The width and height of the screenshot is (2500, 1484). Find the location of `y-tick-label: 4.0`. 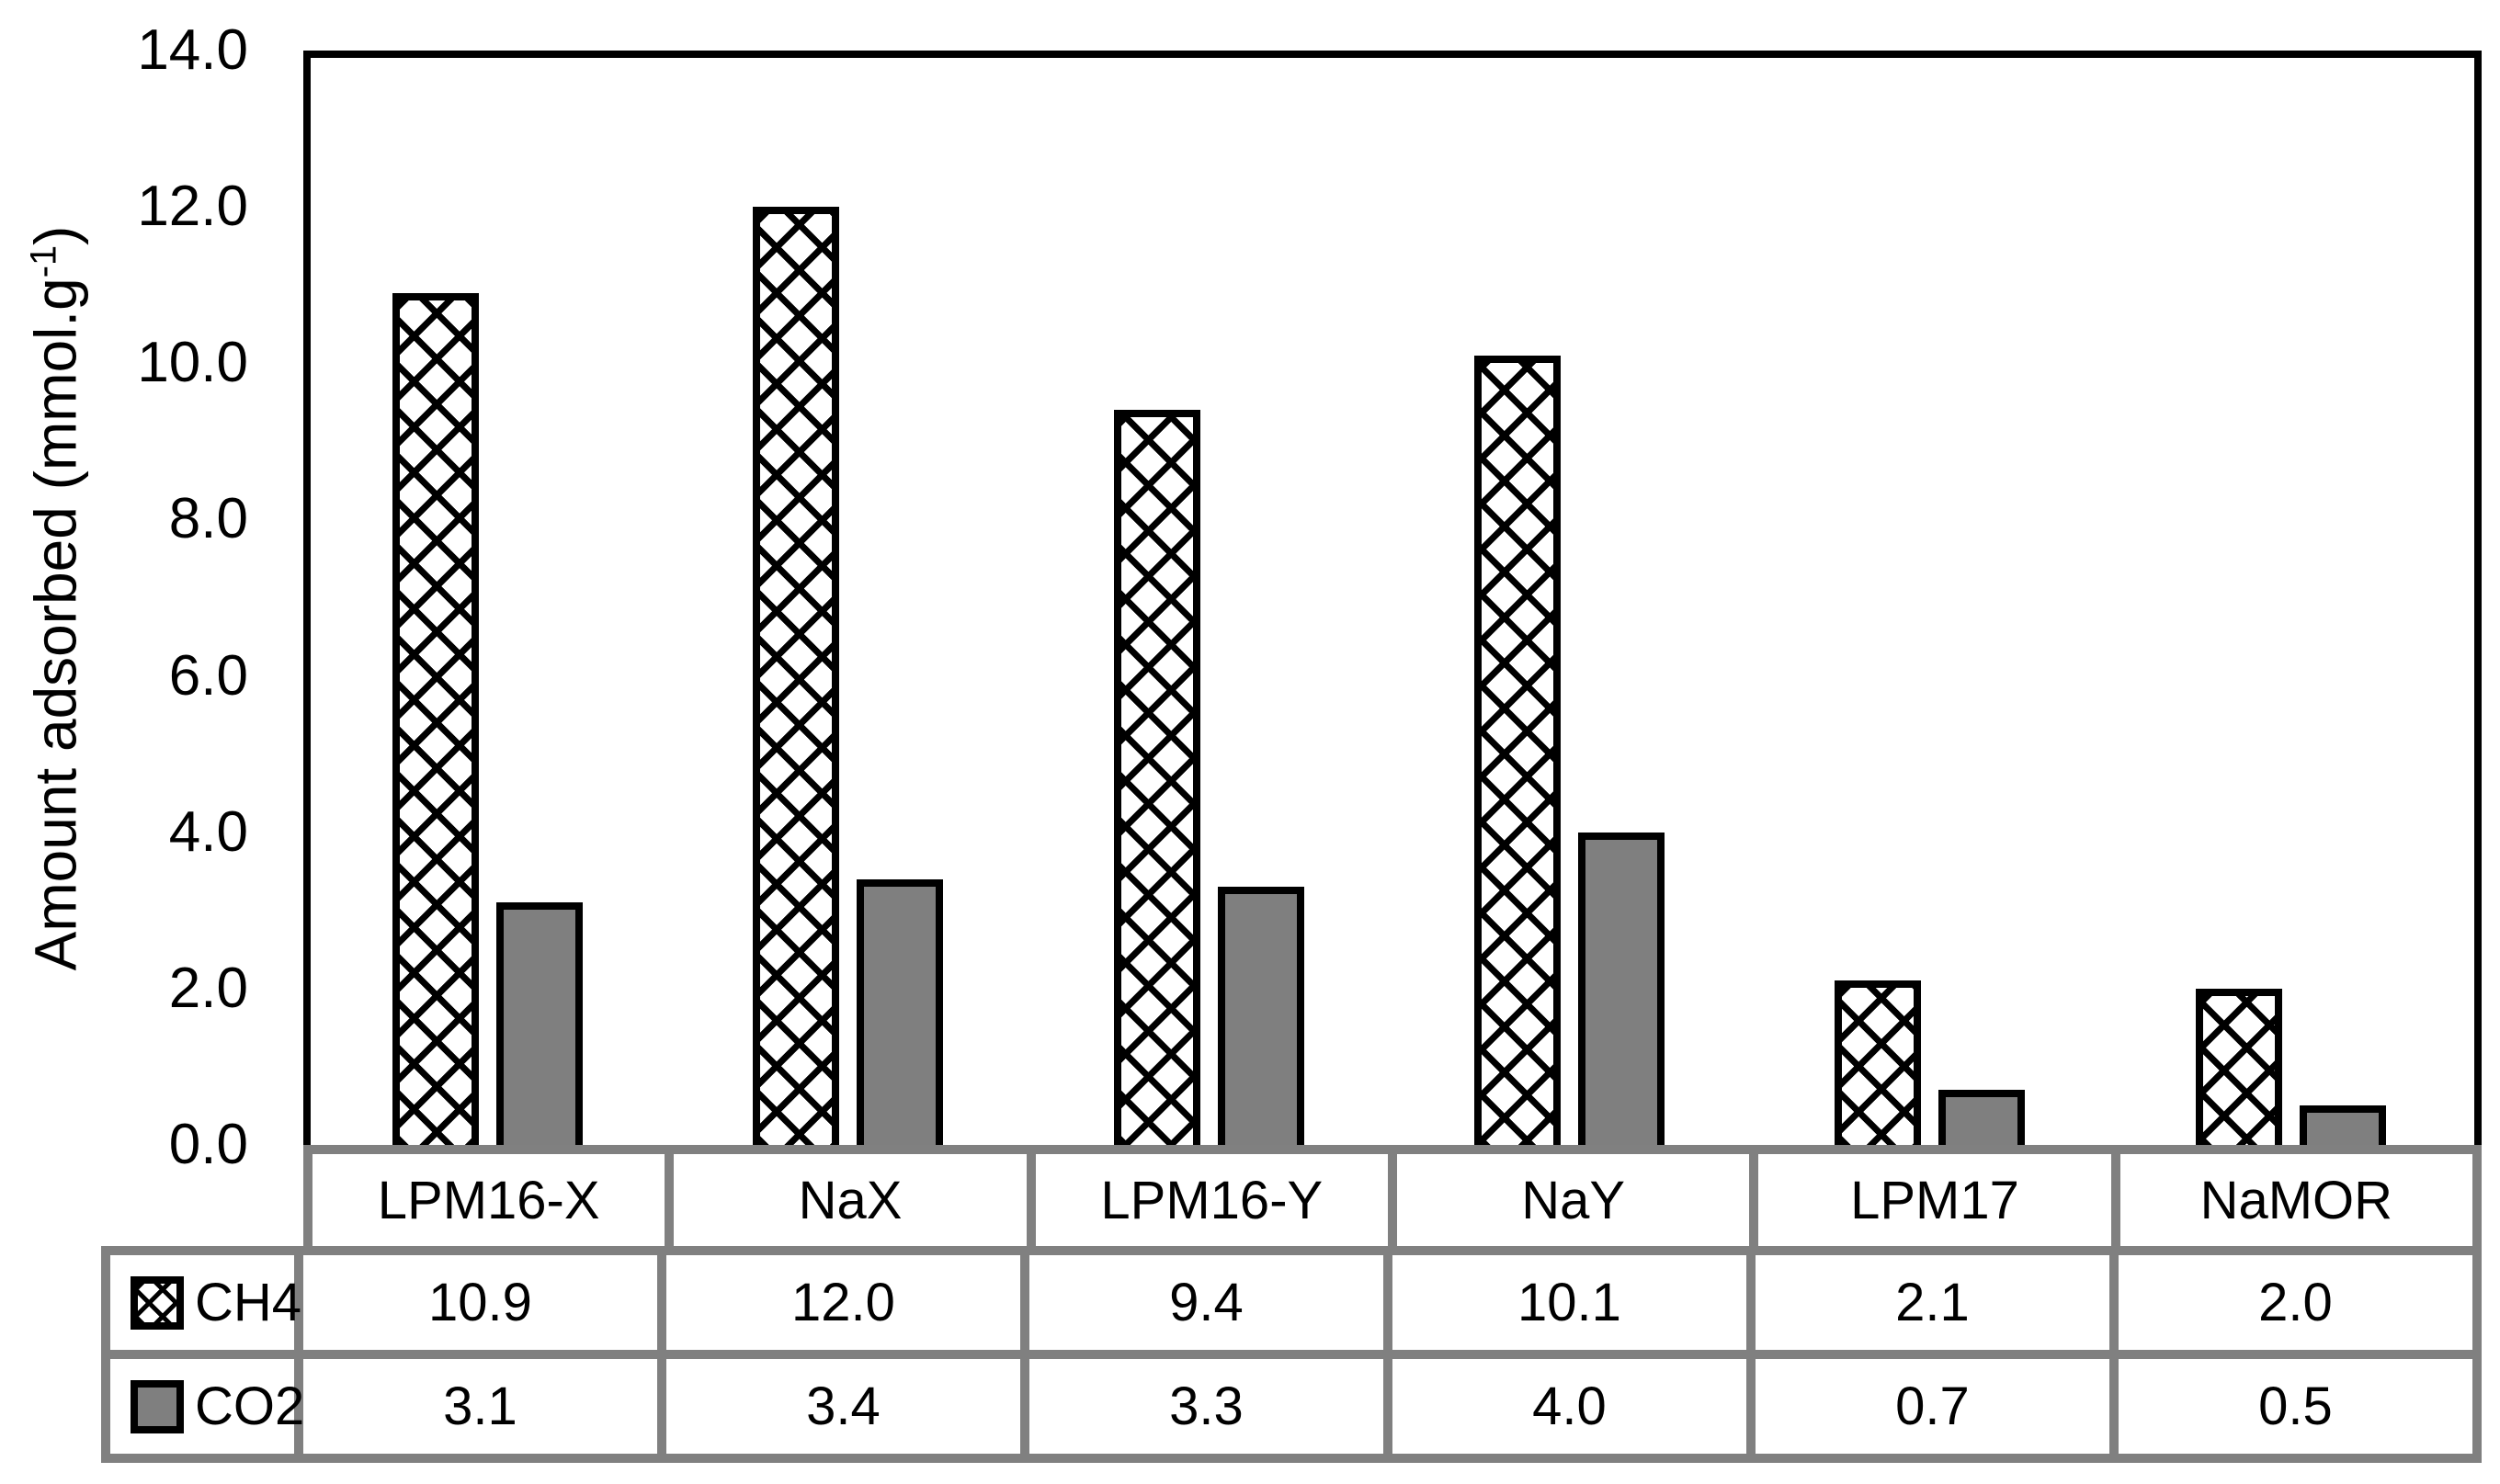

y-tick-label: 4.0 is located at coordinates (208, 832).